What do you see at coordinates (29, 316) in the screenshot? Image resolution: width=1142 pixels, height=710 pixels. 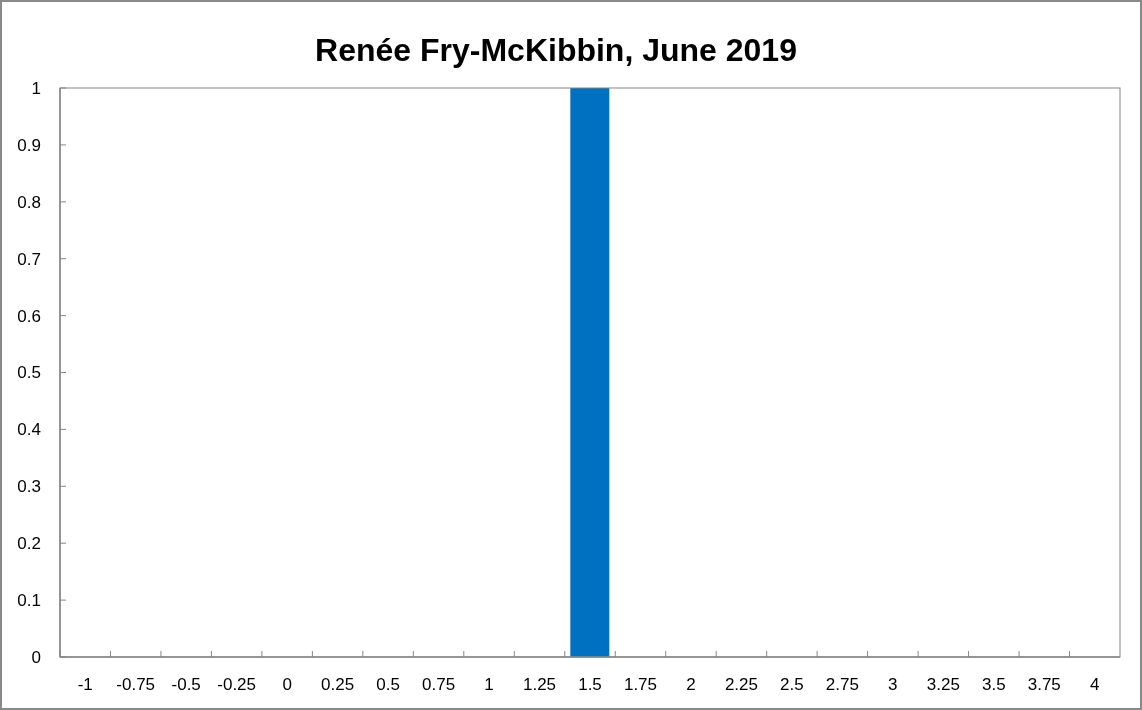 I see `y-tick-label: 0.6` at bounding box center [29, 316].